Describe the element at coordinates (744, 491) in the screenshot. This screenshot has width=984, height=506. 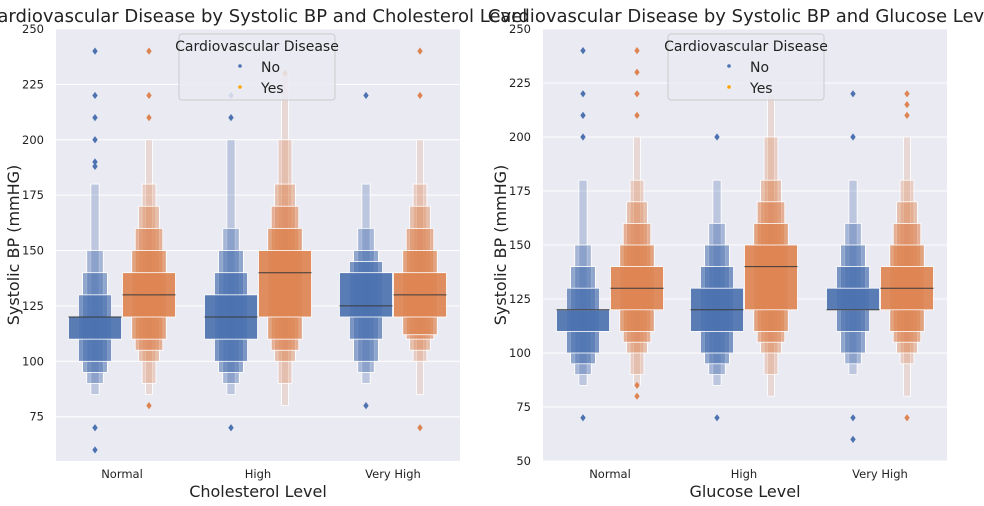
I see `x-axis-label: Glucose Level` at that location.